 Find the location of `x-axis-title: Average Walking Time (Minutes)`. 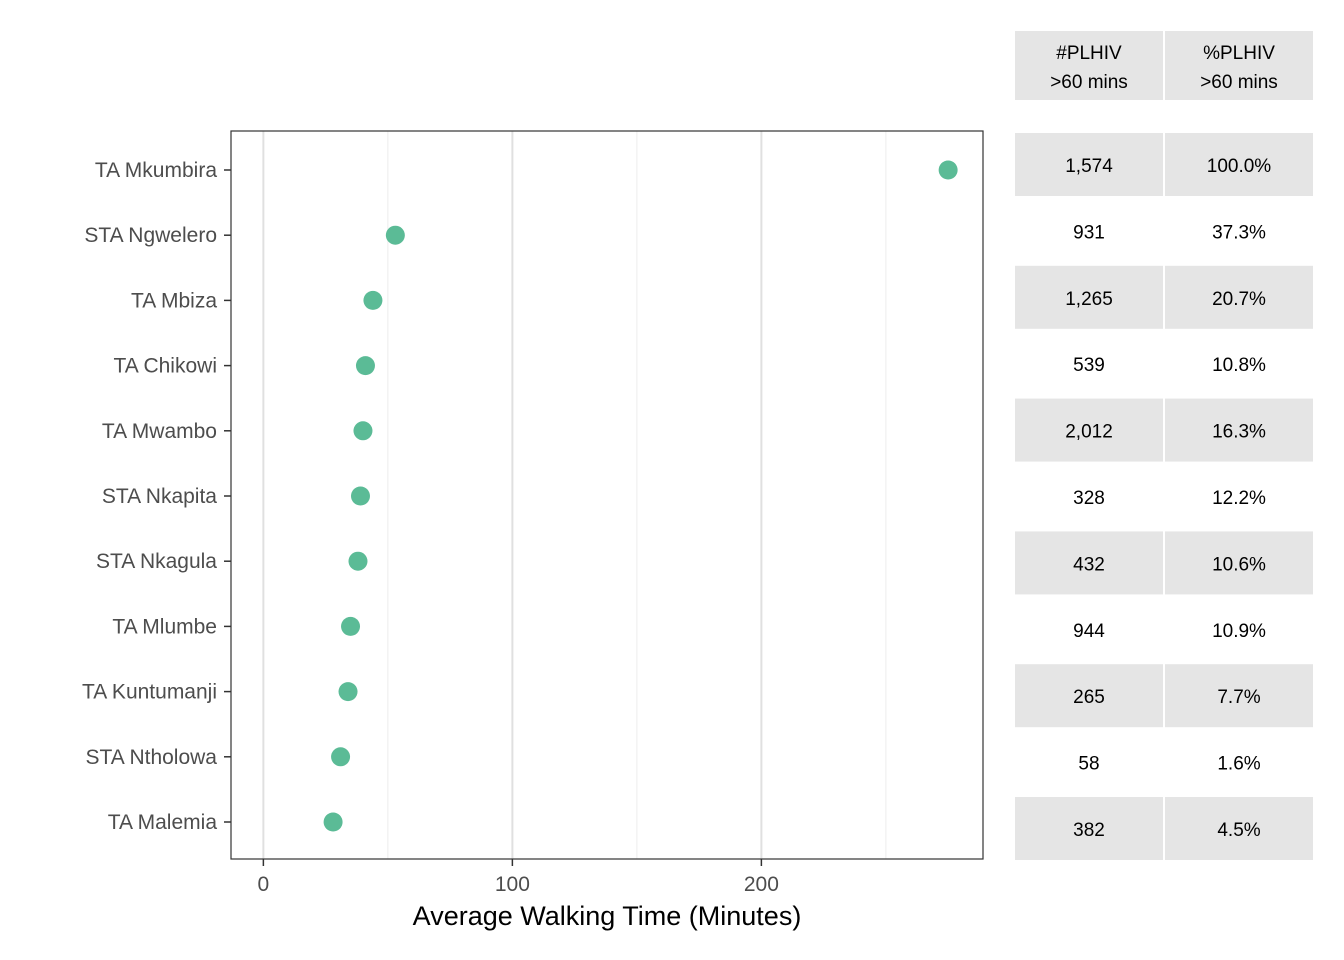

x-axis-title: Average Walking Time (Minutes) is located at coordinates (607, 916).